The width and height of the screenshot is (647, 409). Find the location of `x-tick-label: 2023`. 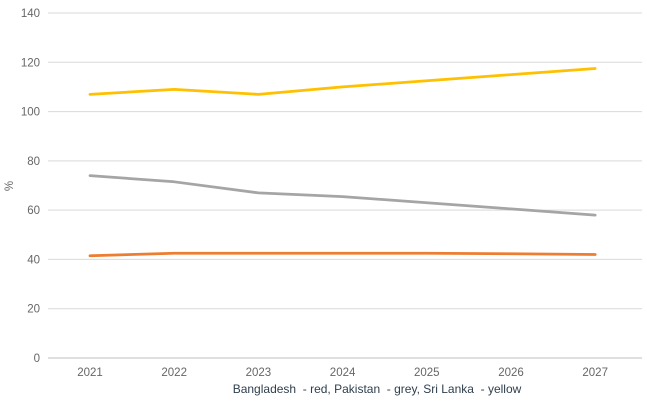

x-tick-label: 2023 is located at coordinates (259, 373).